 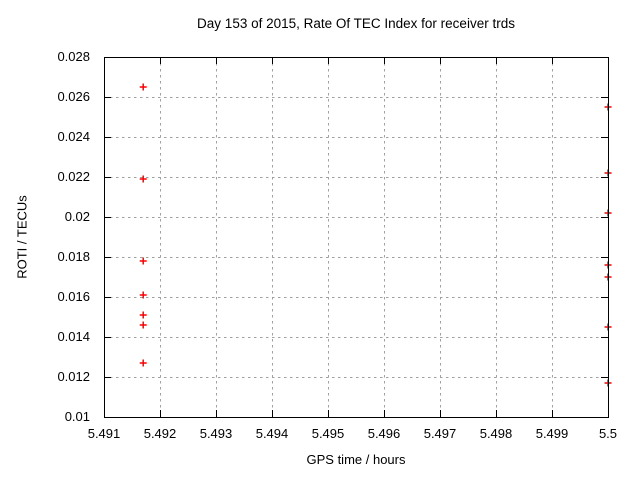 What do you see at coordinates (73, 96) in the screenshot?
I see `y-tick-label: 0.026` at bounding box center [73, 96].